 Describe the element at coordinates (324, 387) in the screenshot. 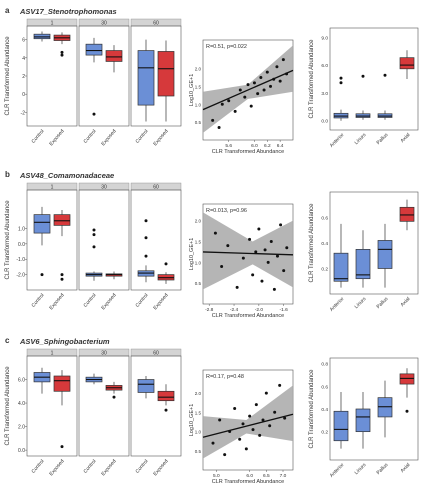

I see `group-y-tick-label: 0.6` at that location.